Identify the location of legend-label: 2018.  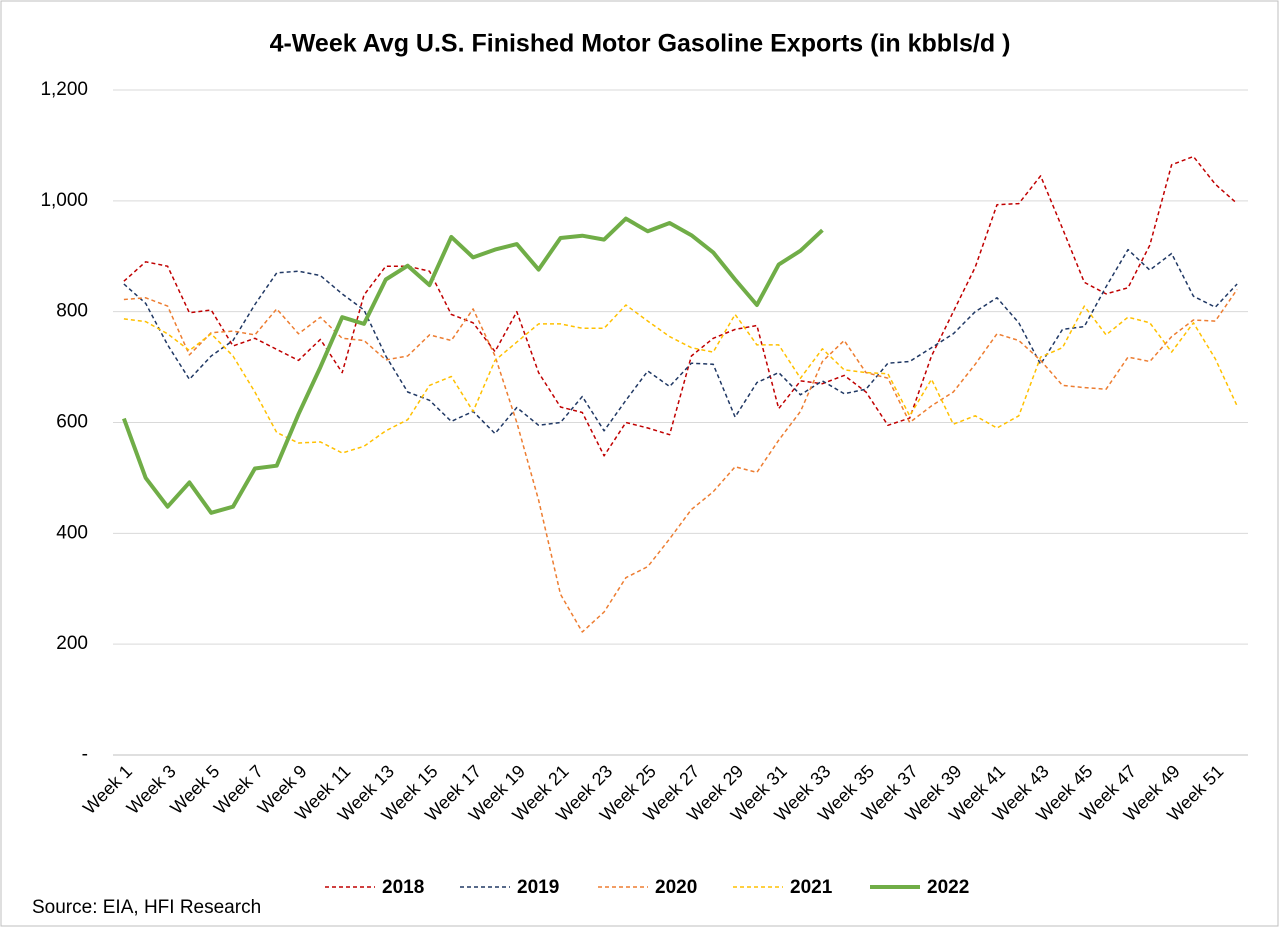
(403, 887).